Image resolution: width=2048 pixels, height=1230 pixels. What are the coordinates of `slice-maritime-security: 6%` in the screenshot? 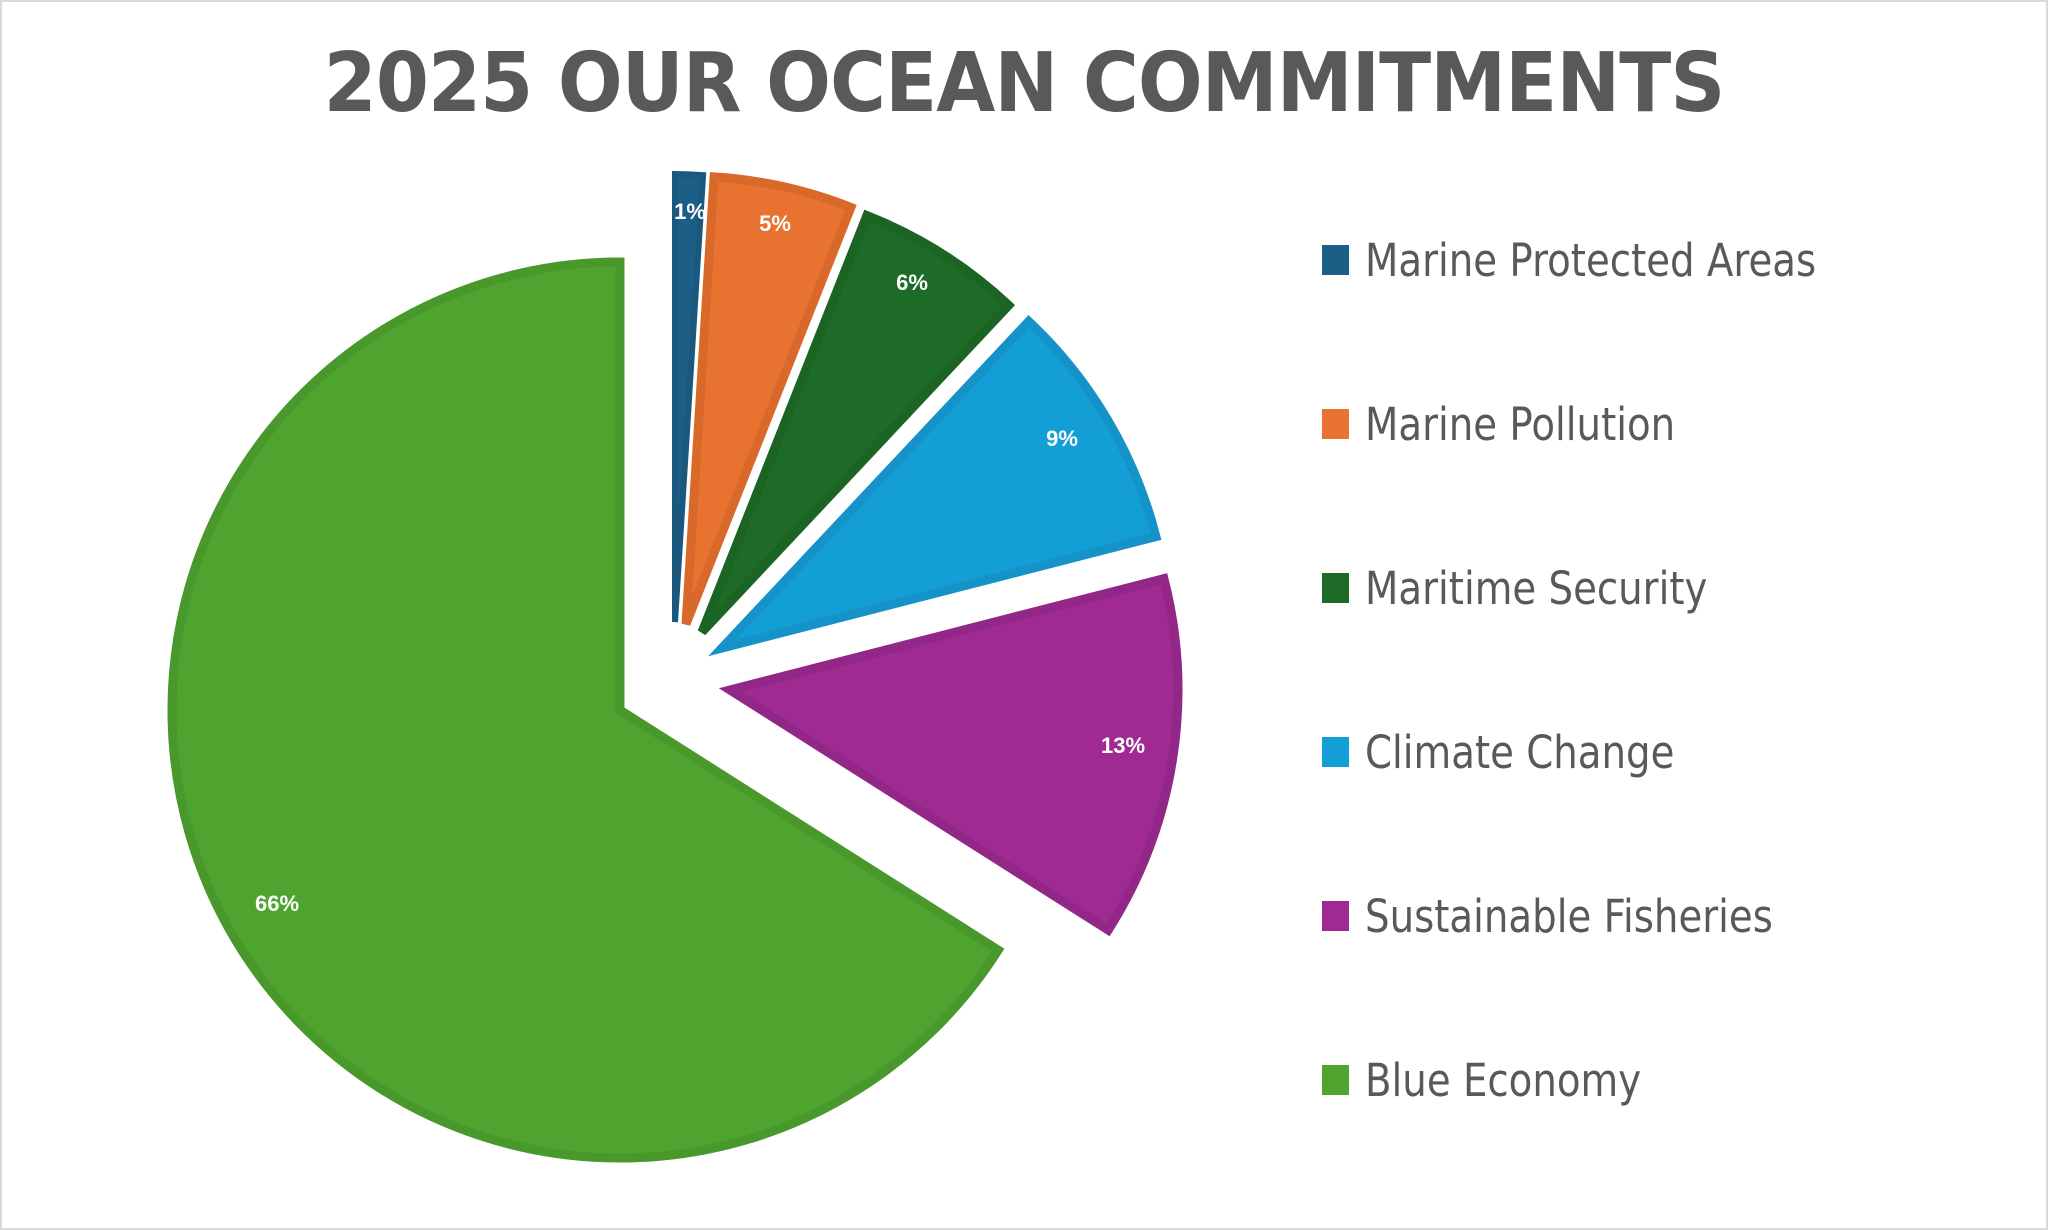 It's located at (856, 422).